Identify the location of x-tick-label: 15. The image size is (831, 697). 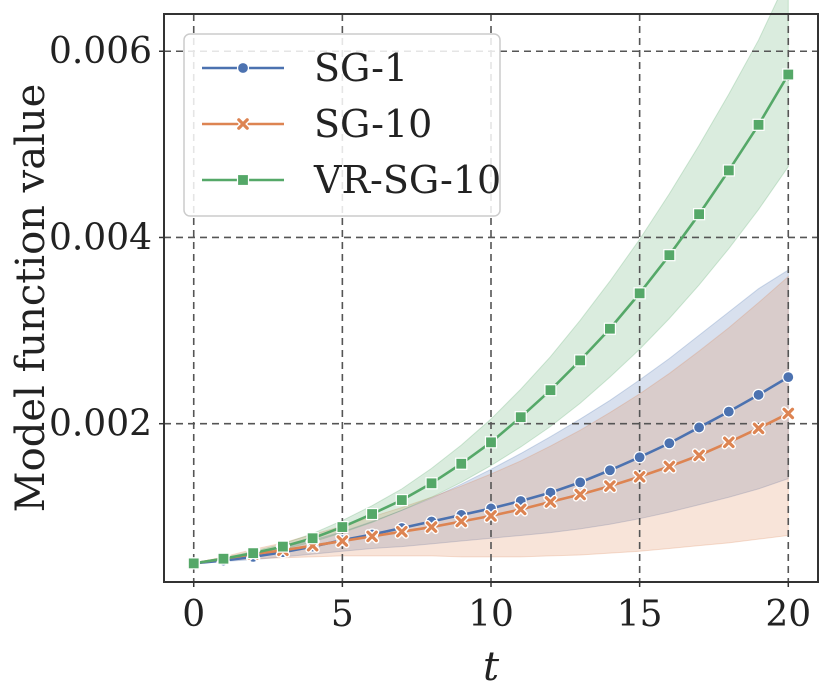
(640, 614).